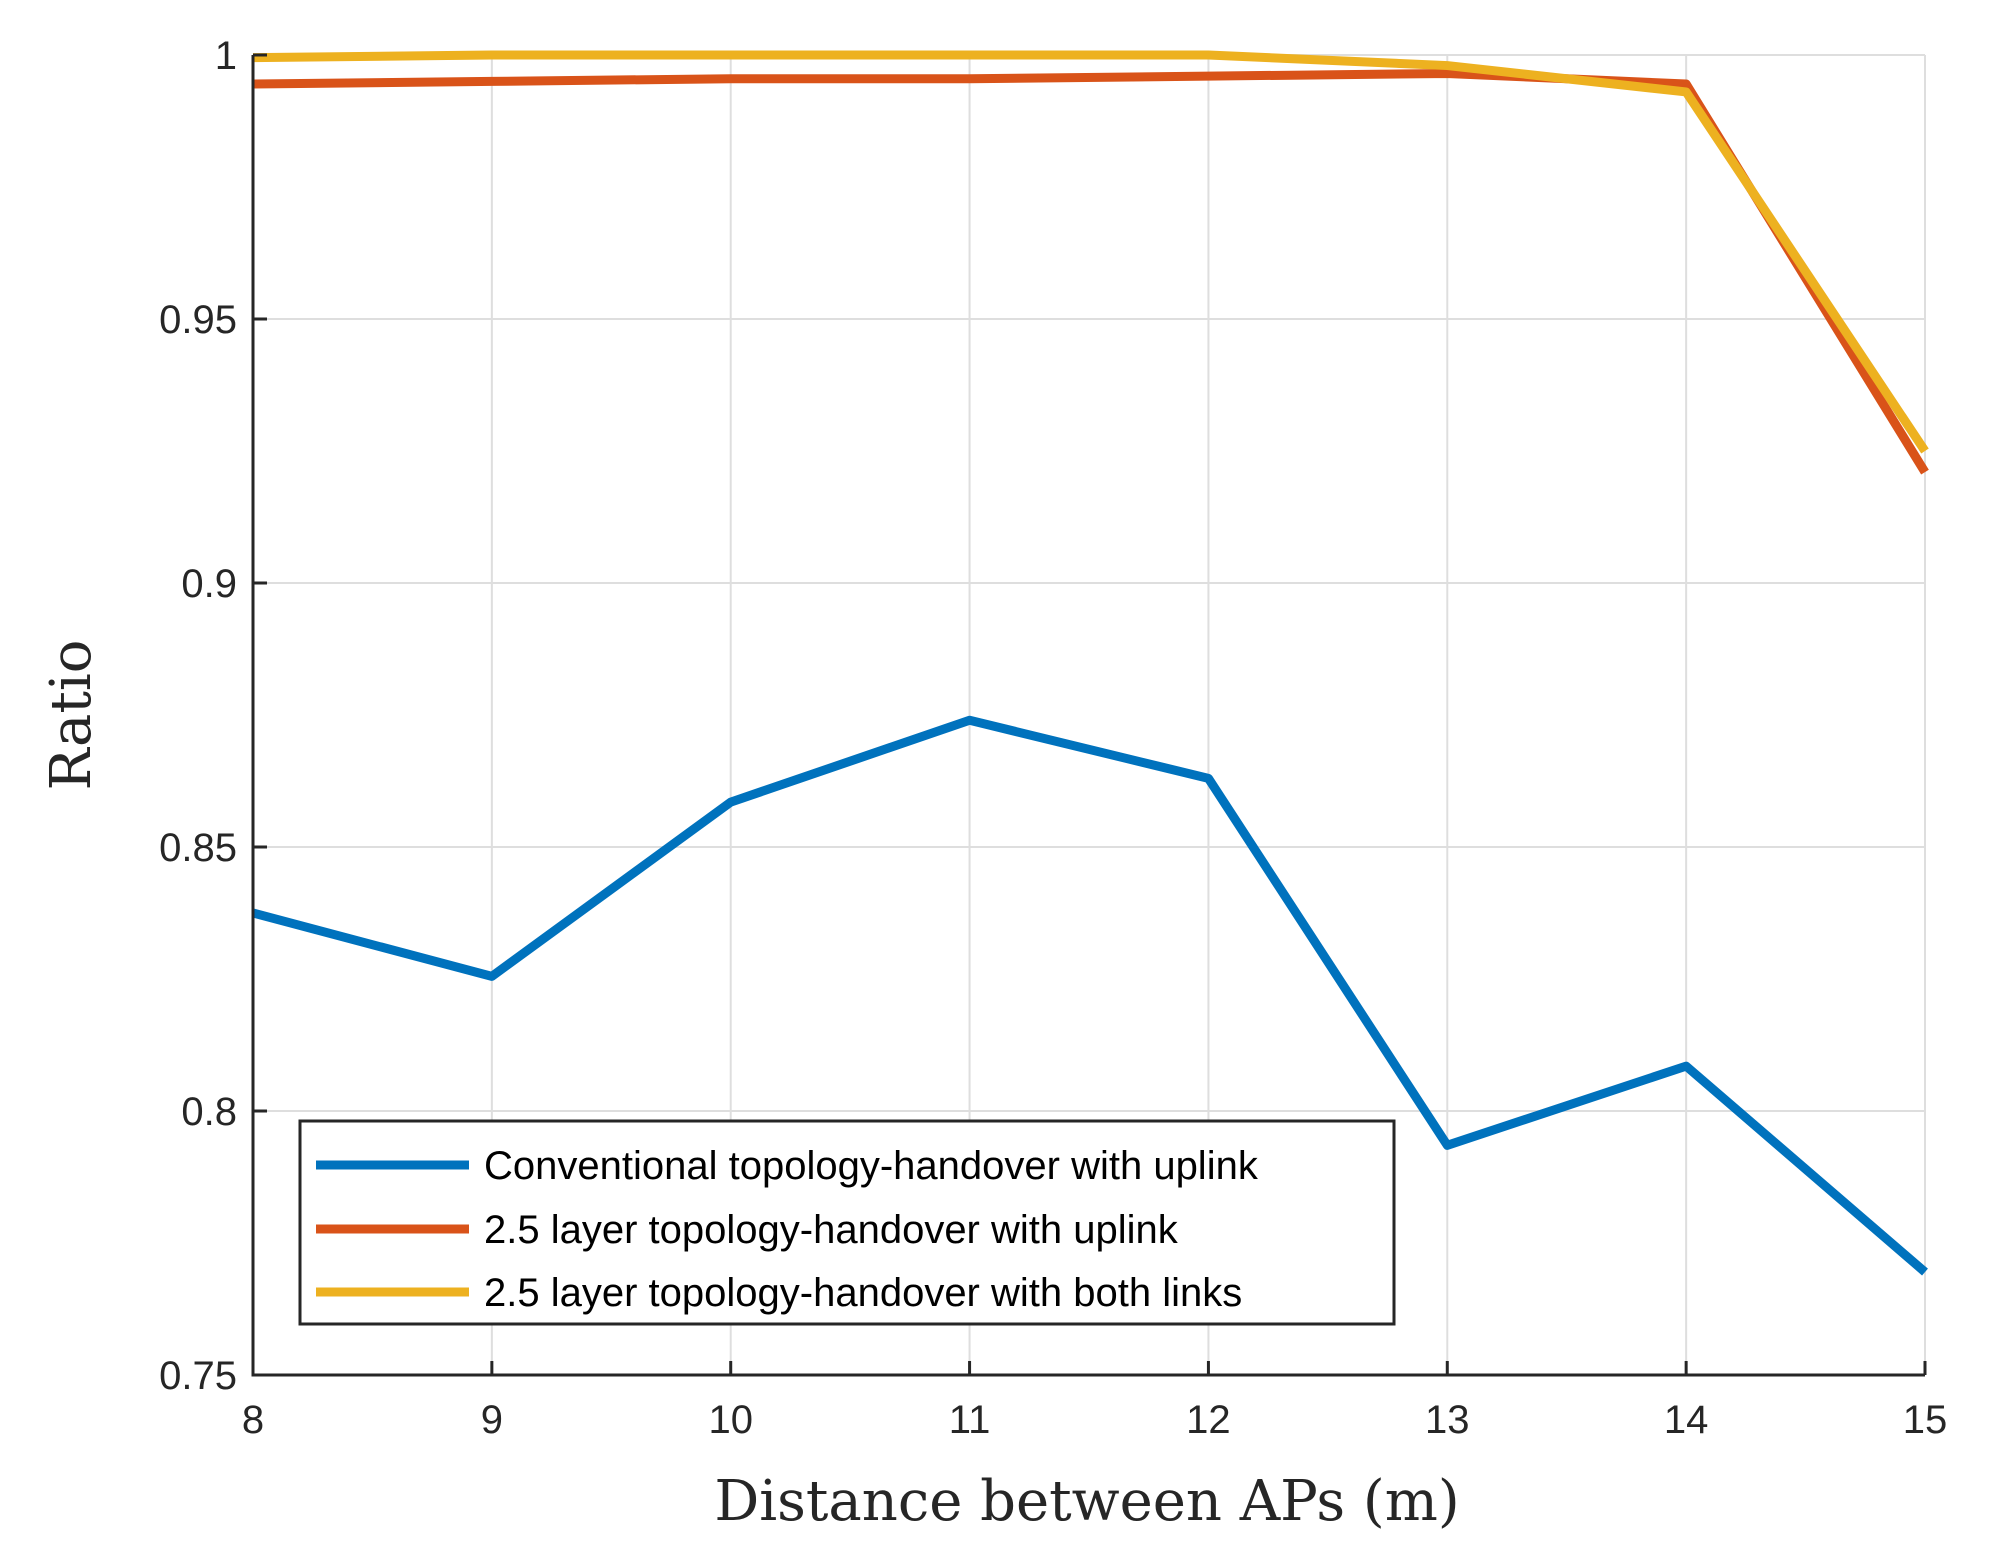 This screenshot has height=1542, width=1991. What do you see at coordinates (1208, 1420) in the screenshot?
I see `x-tick-label: 12` at bounding box center [1208, 1420].